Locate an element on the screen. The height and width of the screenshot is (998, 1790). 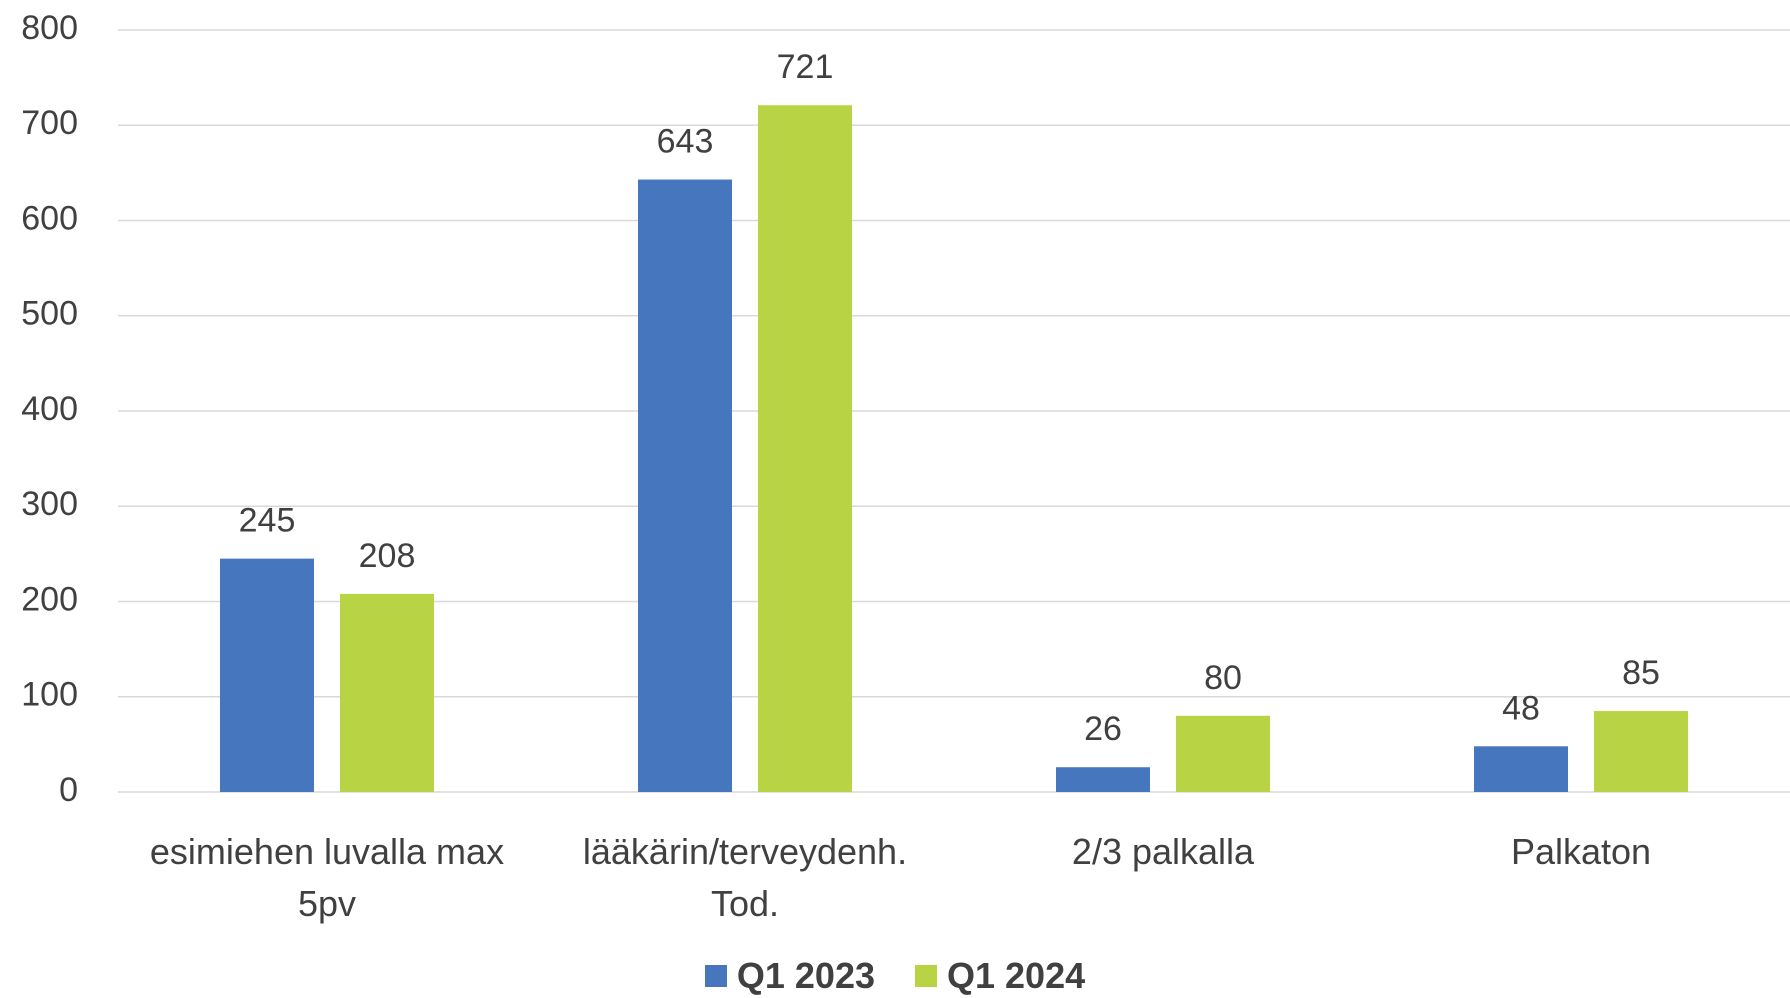
x-tick-label: esimiehen luvalla max 5pv is located at coordinates (327, 877).